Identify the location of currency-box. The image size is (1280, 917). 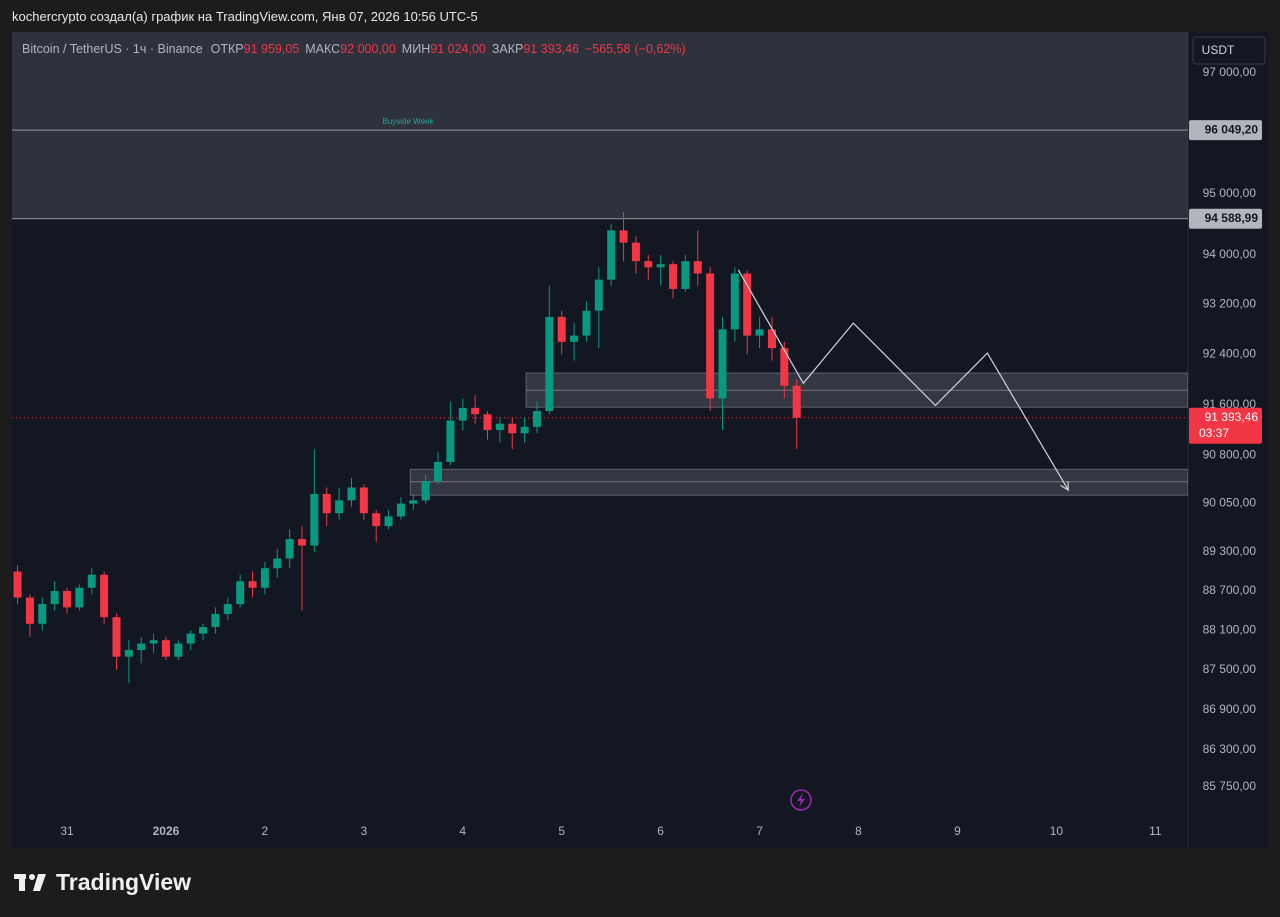
(1229, 50).